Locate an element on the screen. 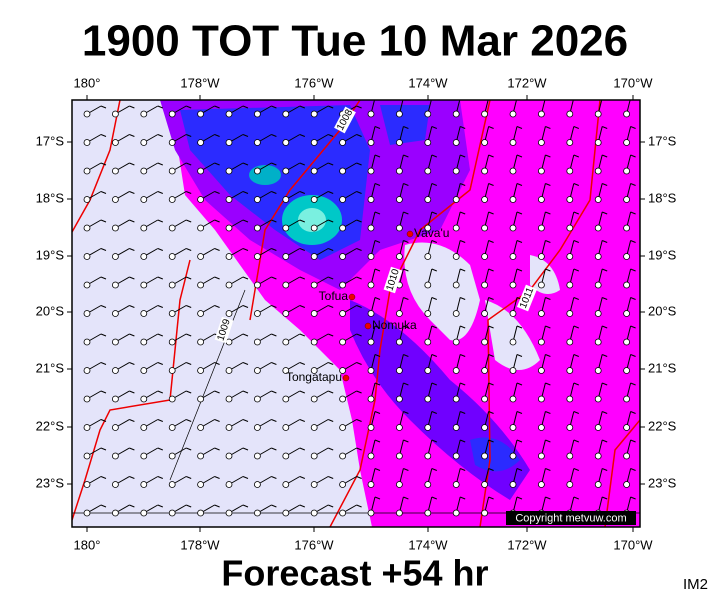 This screenshot has width=711, height=600. field-low is located at coordinates (512, 335).